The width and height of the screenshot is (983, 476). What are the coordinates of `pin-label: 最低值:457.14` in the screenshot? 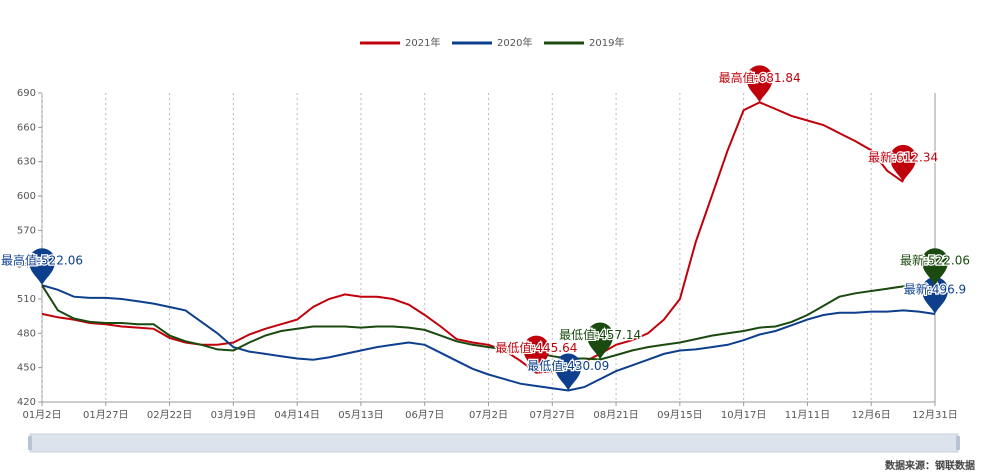 It's located at (600, 334).